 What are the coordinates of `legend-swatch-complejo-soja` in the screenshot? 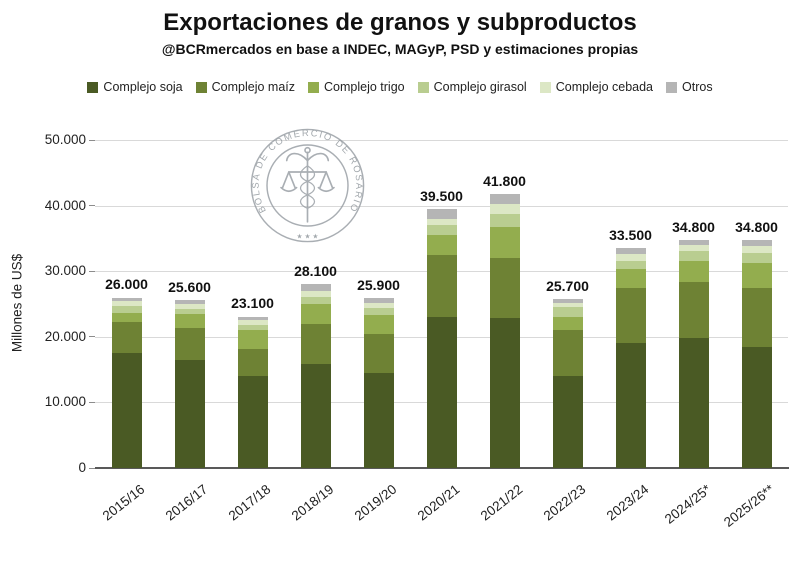 It's located at (93, 87).